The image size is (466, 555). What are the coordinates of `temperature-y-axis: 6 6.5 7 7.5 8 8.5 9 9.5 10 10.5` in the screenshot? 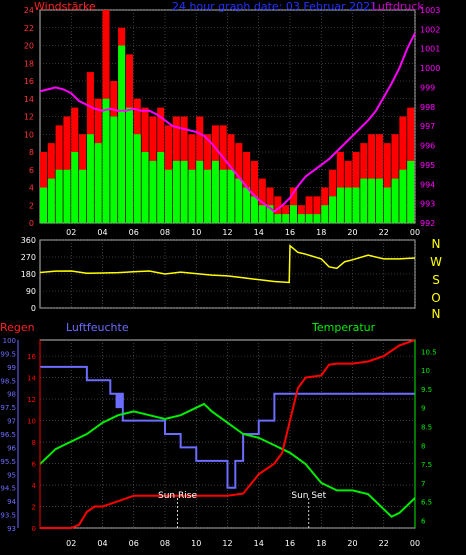 It's located at (425, 434).